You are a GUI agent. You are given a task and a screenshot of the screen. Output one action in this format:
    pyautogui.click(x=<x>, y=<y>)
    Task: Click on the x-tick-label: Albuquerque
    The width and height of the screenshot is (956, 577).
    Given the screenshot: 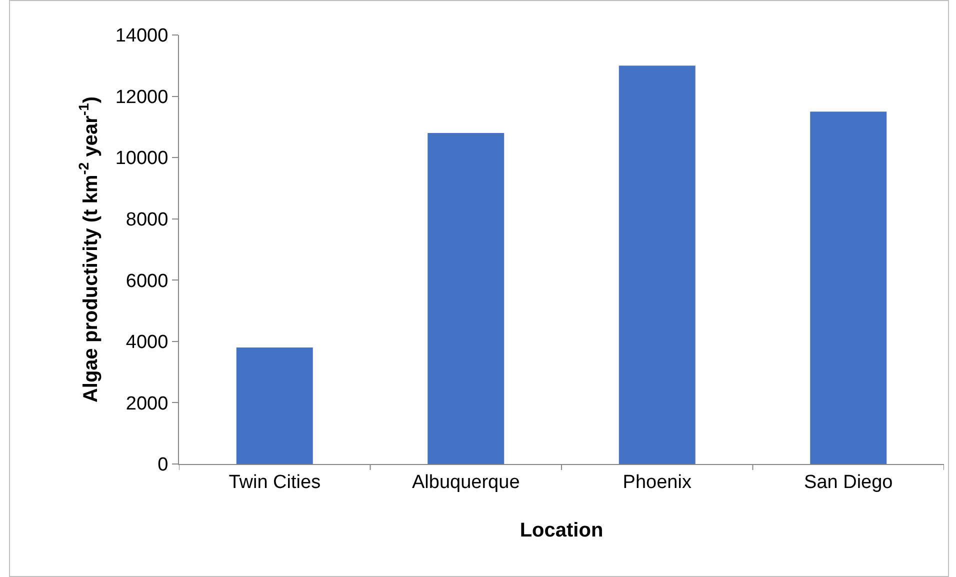 What is the action you would take?
    pyautogui.click(x=466, y=482)
    